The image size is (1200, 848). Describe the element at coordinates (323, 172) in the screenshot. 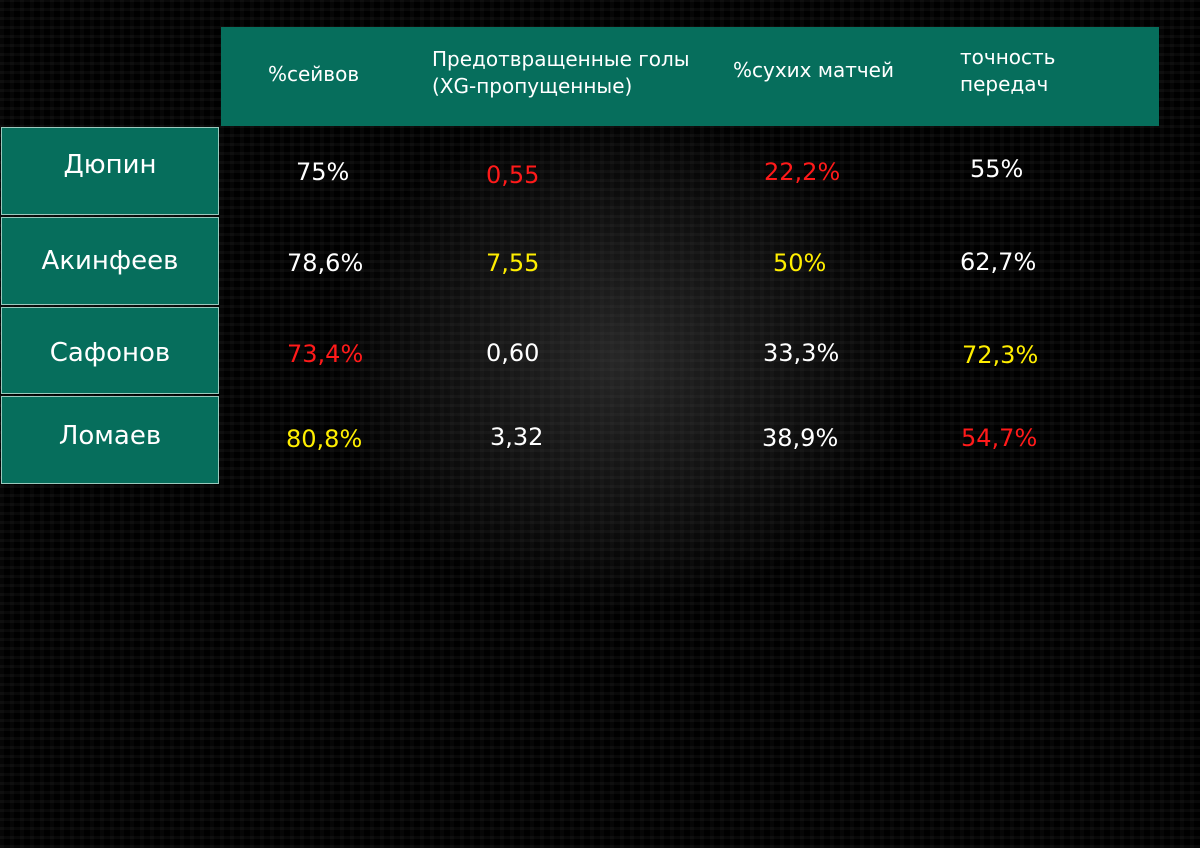

I see `cell-value: 75%` at that location.